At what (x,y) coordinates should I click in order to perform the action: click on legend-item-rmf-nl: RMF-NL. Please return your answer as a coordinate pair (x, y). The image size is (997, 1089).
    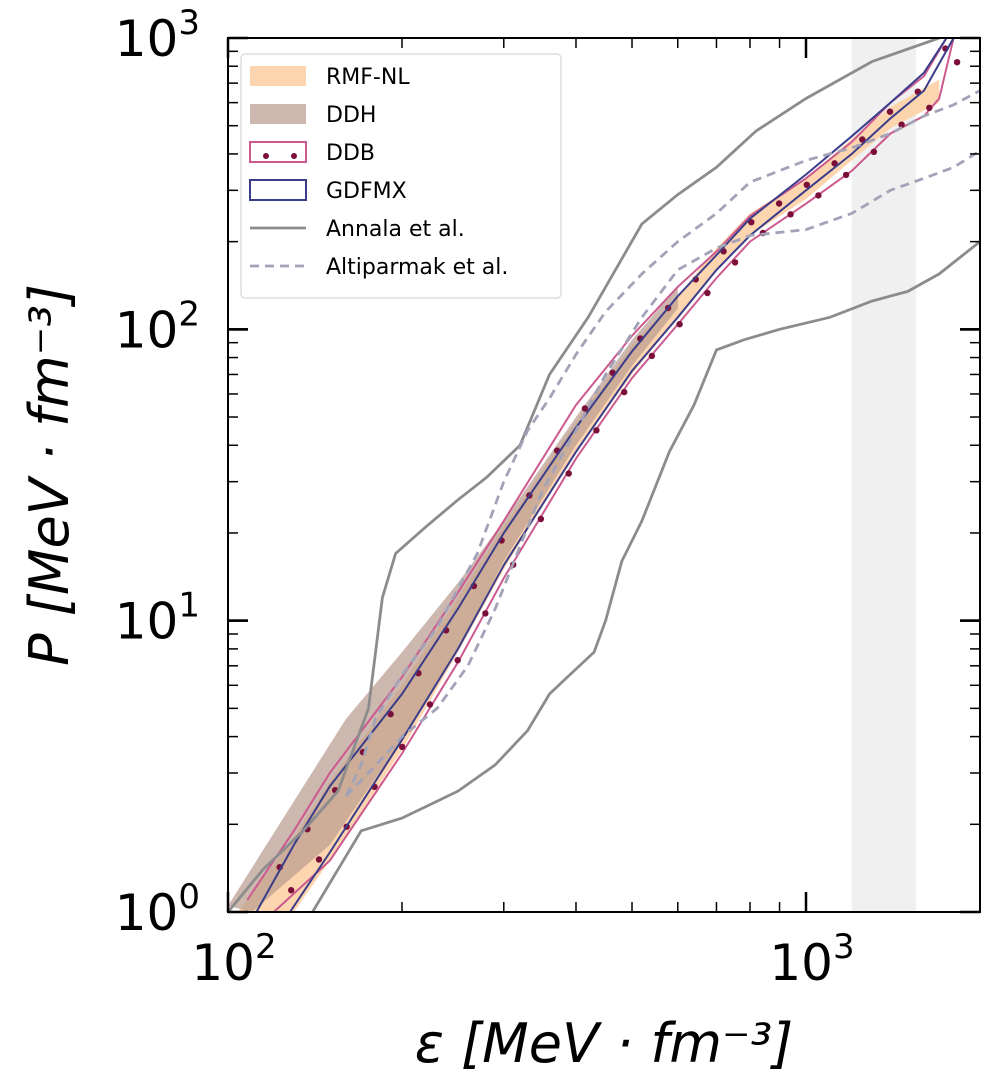
    Looking at the image, I should click on (330, 77).